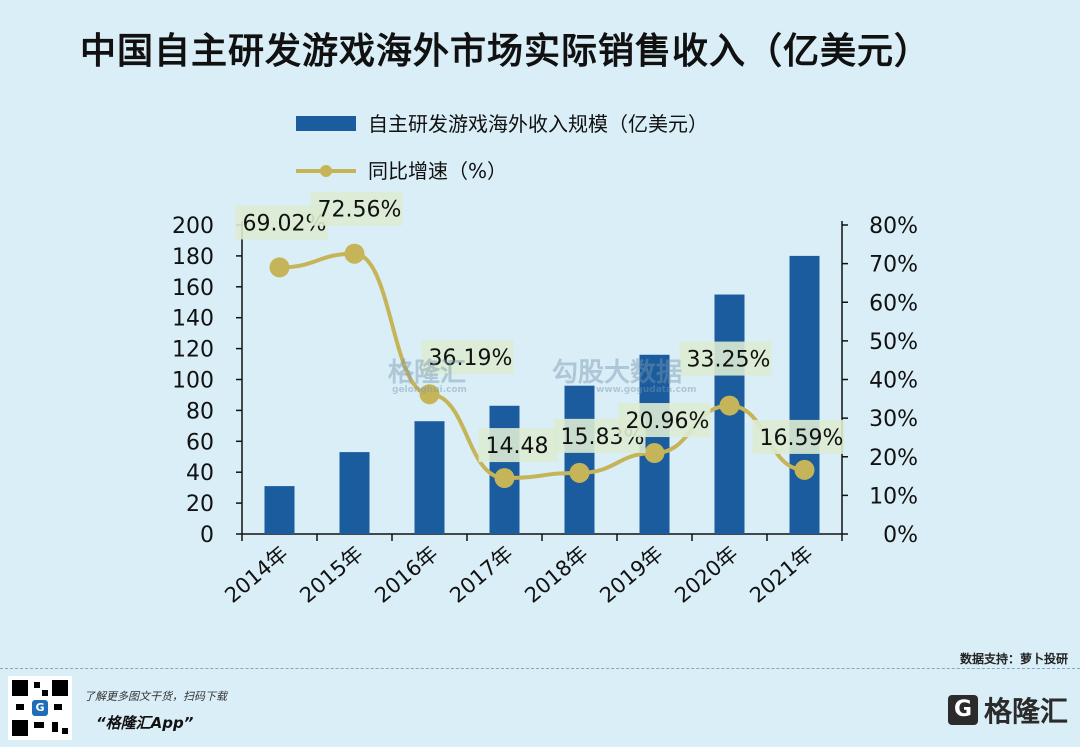 The image size is (1080, 747). What do you see at coordinates (200, 473) in the screenshot?
I see `left-tick-label: 40` at bounding box center [200, 473].